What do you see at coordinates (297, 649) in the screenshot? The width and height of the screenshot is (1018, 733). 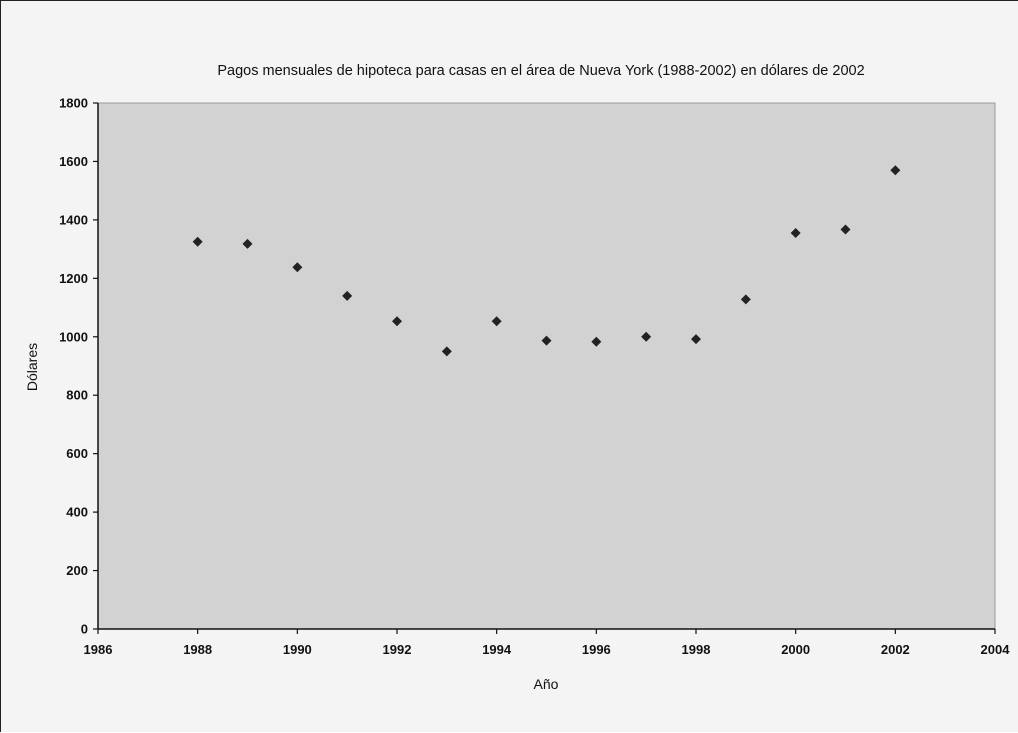 I see `x-tick-label: 1990` at bounding box center [297, 649].